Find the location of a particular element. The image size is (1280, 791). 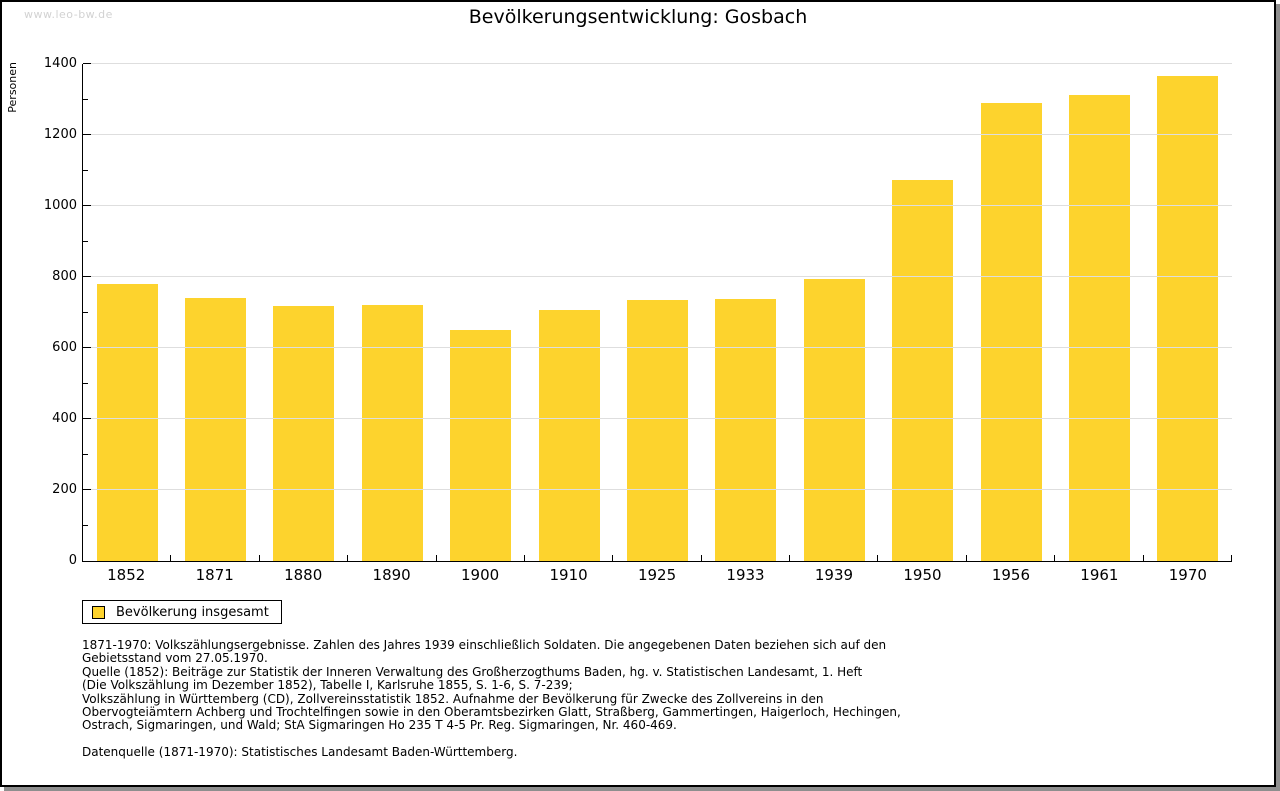

y-axis-tick-label: 1200 is located at coordinates (60, 134).